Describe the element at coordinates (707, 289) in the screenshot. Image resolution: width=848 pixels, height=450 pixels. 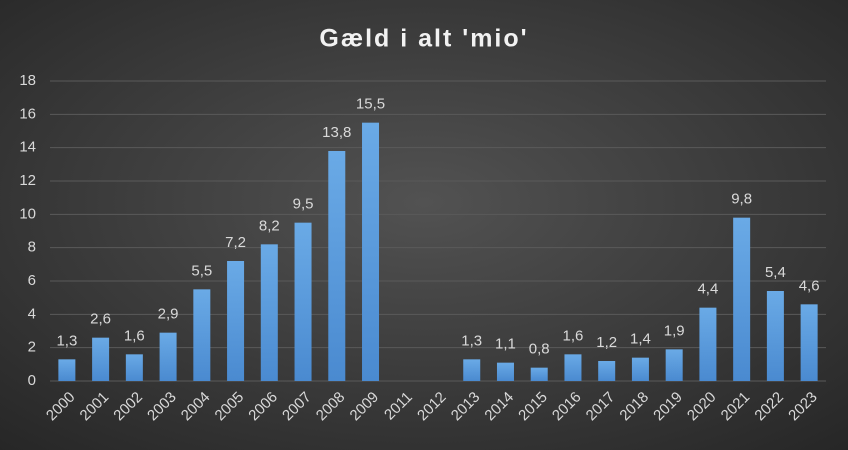
I see `value-label: 4,4` at that location.